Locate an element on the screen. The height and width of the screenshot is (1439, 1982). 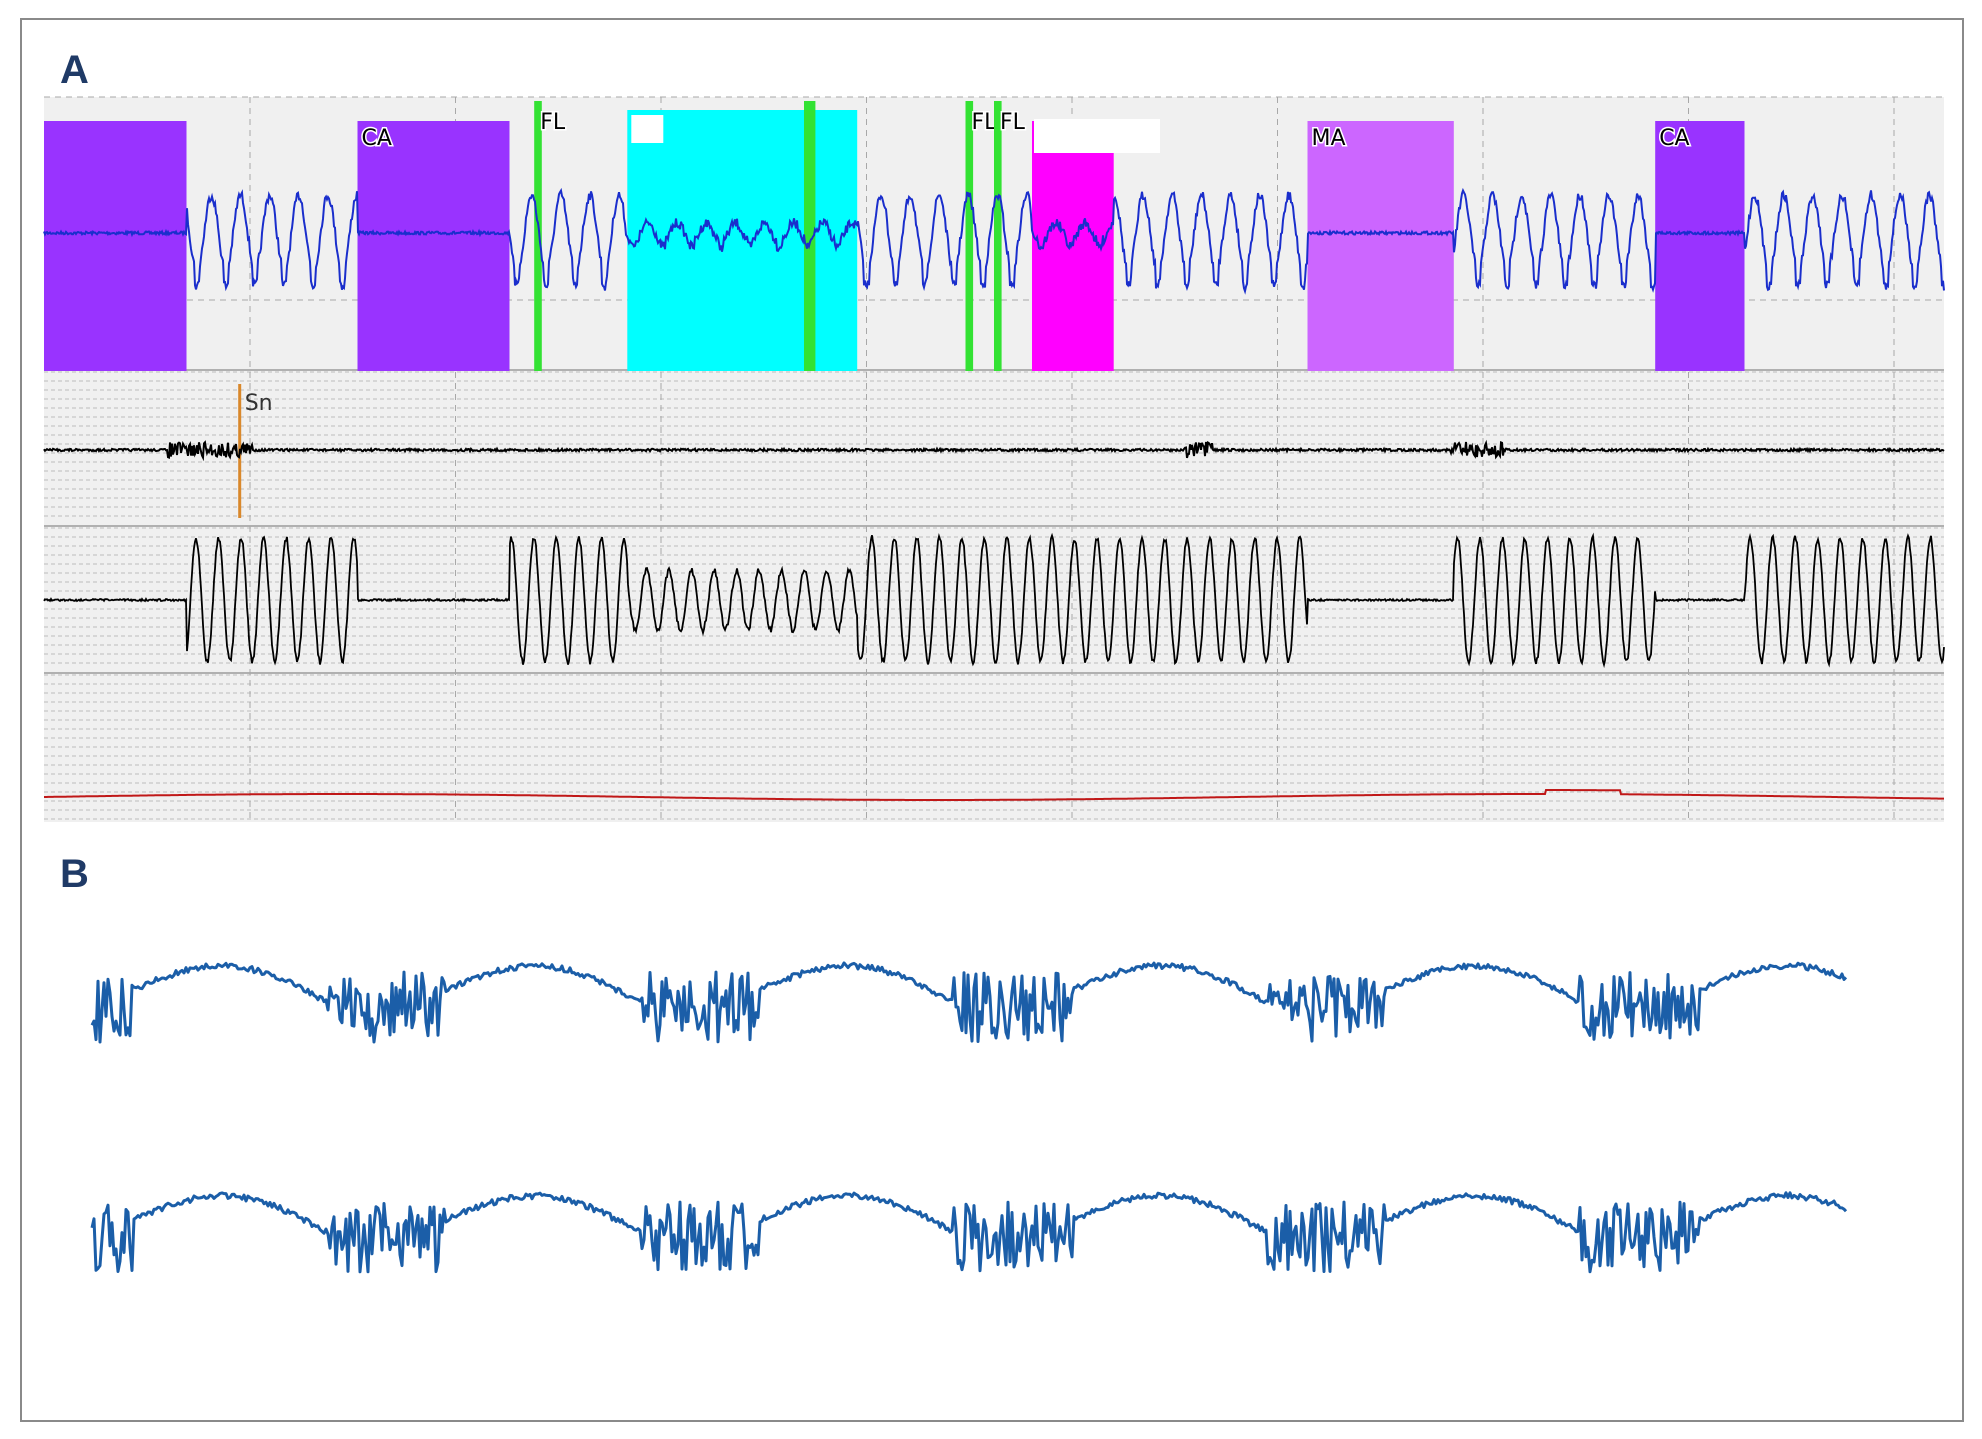
airflow-trace is located at coordinates (994, 241).